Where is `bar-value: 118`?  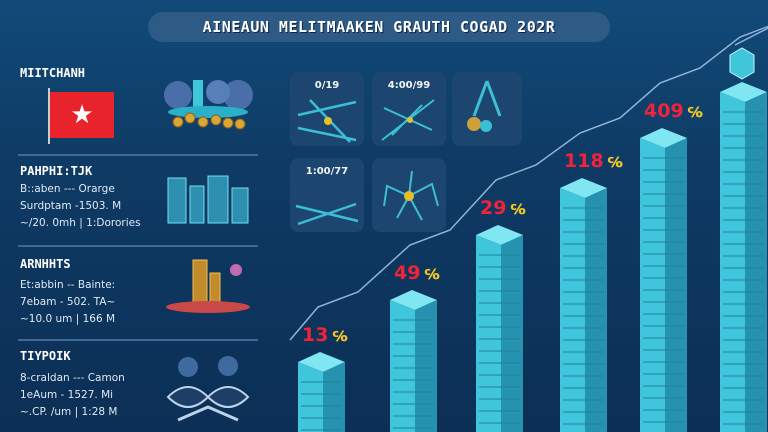 bar-value: 118 is located at coordinates (584, 161).